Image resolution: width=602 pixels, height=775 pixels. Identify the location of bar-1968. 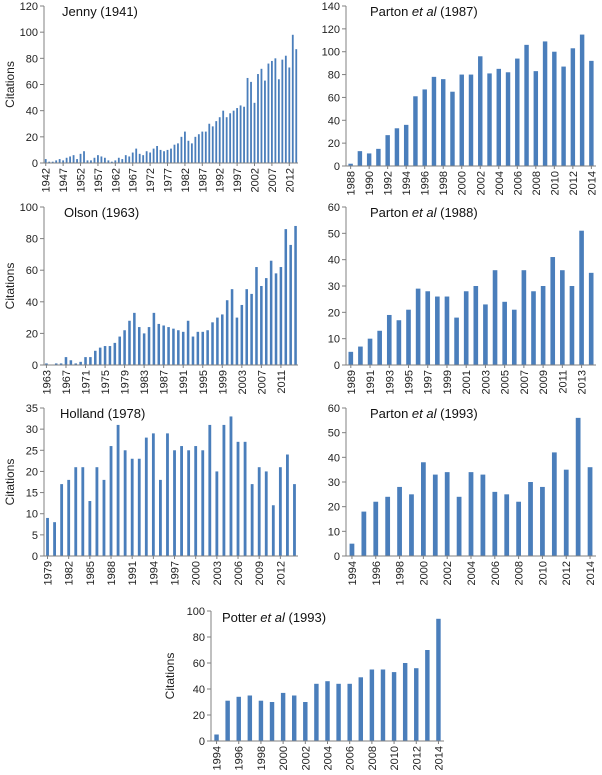
(71, 362).